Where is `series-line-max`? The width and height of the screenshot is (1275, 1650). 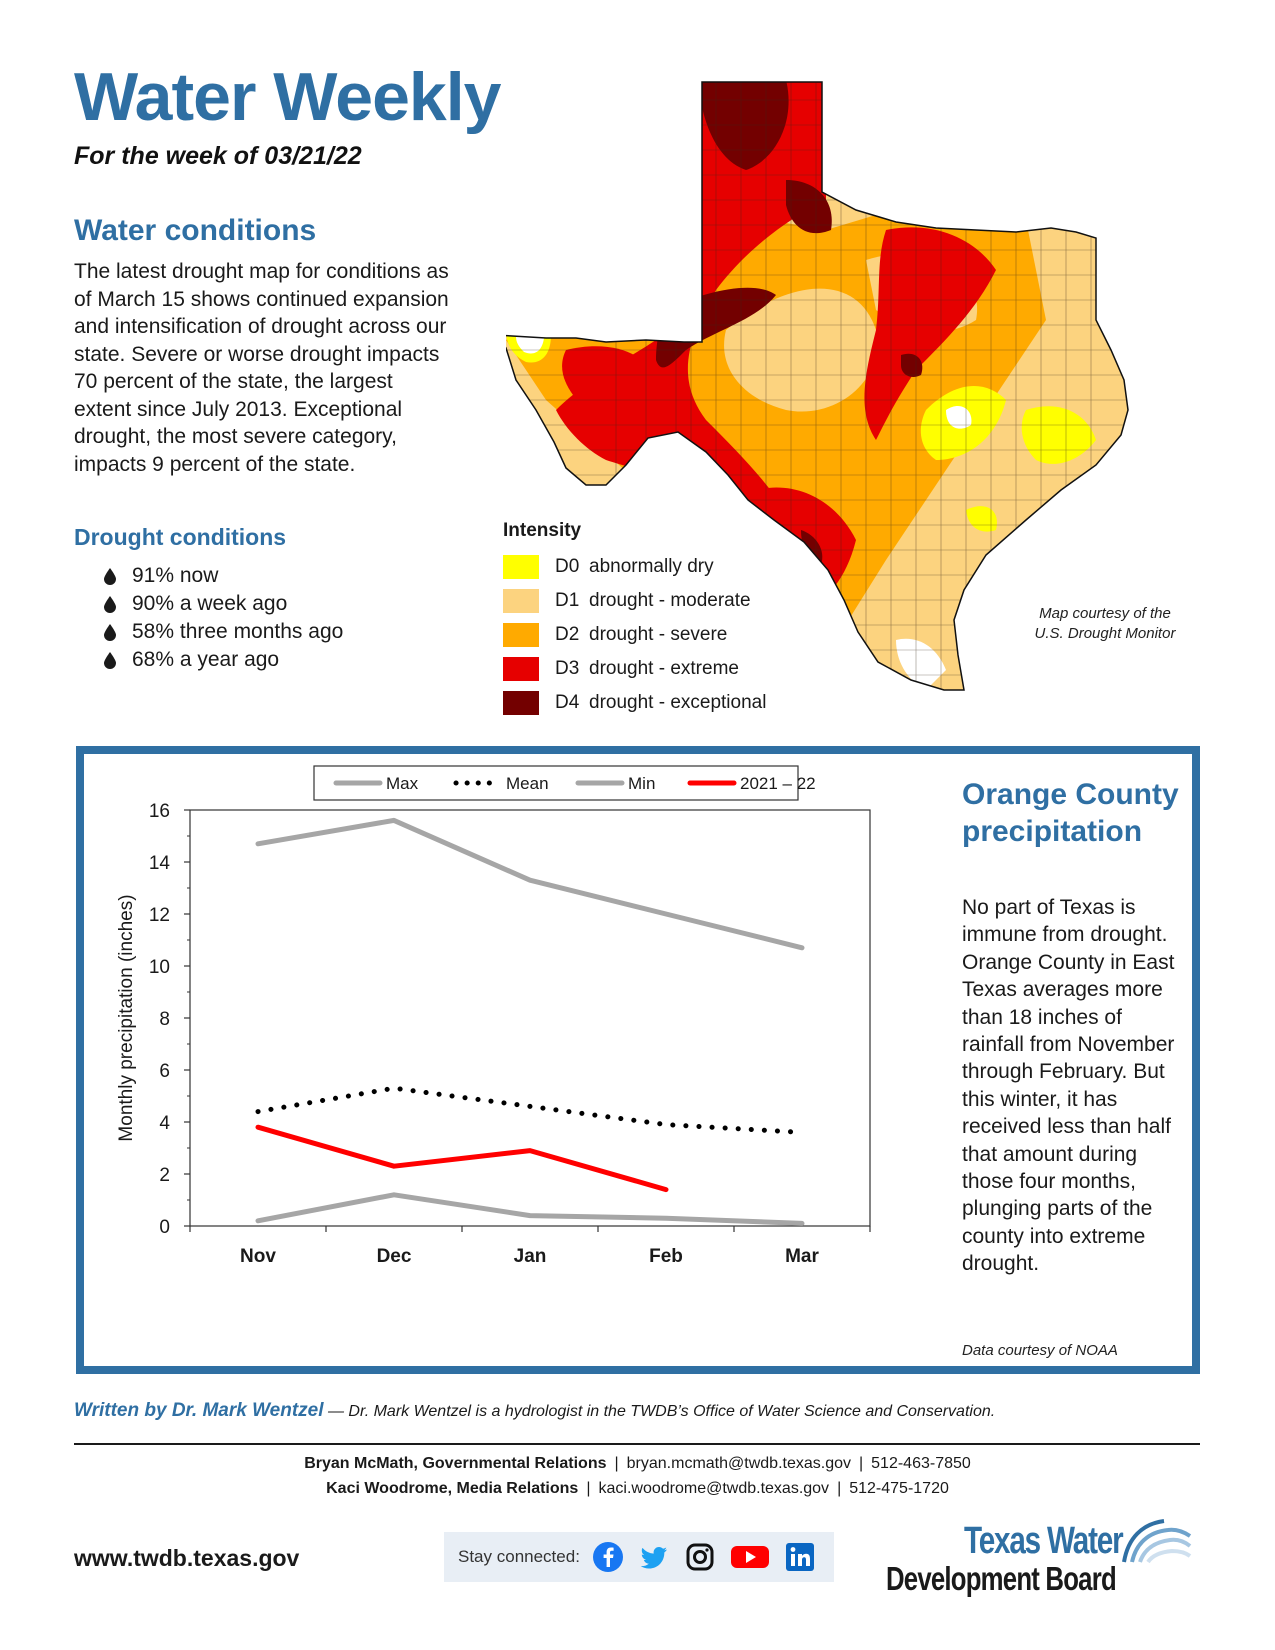 series-line-max is located at coordinates (530, 884).